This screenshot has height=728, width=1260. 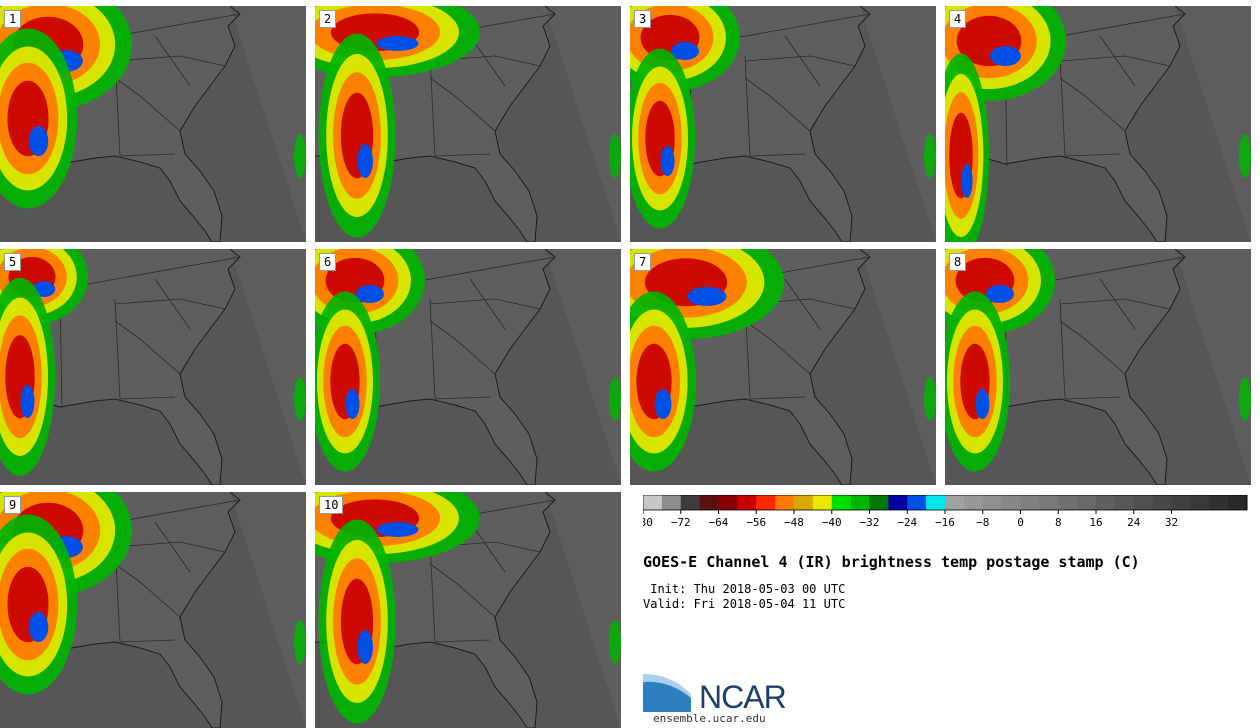 I want to click on panel-number: 6, so click(x=328, y=262).